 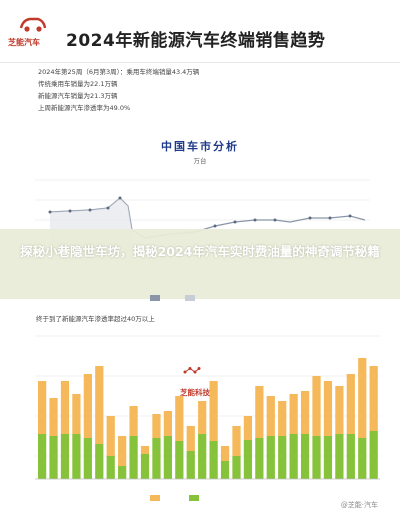 What do you see at coordinates (196, 41) in the screenshot?
I see `page-title: 2024年新能源汽车终端销售趋势` at bounding box center [196, 41].